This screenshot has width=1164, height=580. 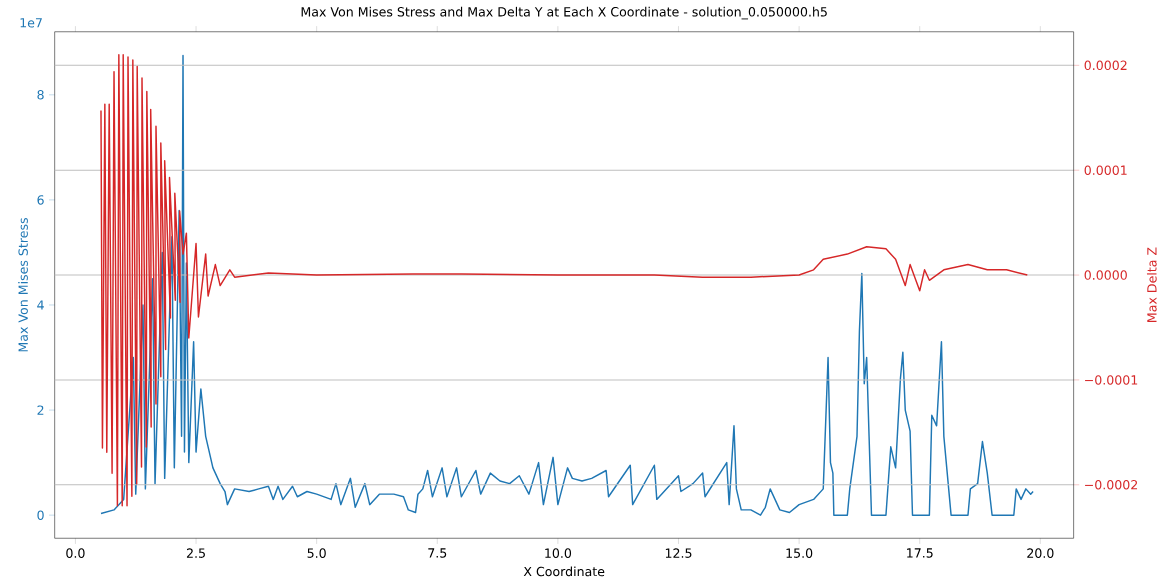 I want to click on x-tick-label: 7.5, so click(x=437, y=553).